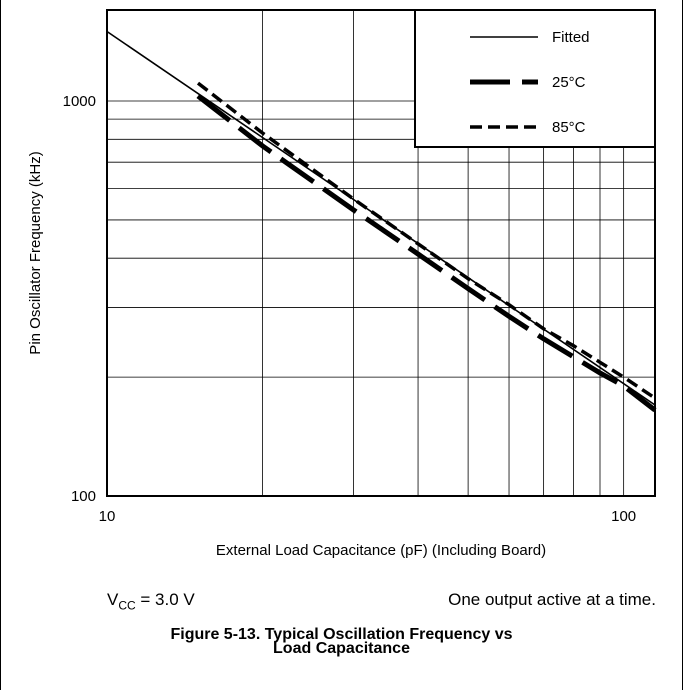 This screenshot has height=690, width=683. I want to click on vcc-subscript: CC, so click(127, 605).